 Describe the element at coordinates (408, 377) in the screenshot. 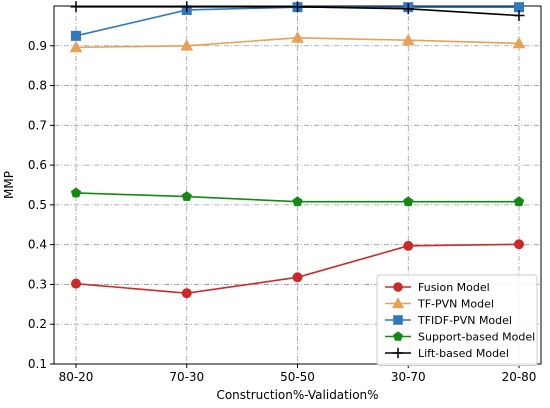

I see `x-tick-label: 30-70` at that location.